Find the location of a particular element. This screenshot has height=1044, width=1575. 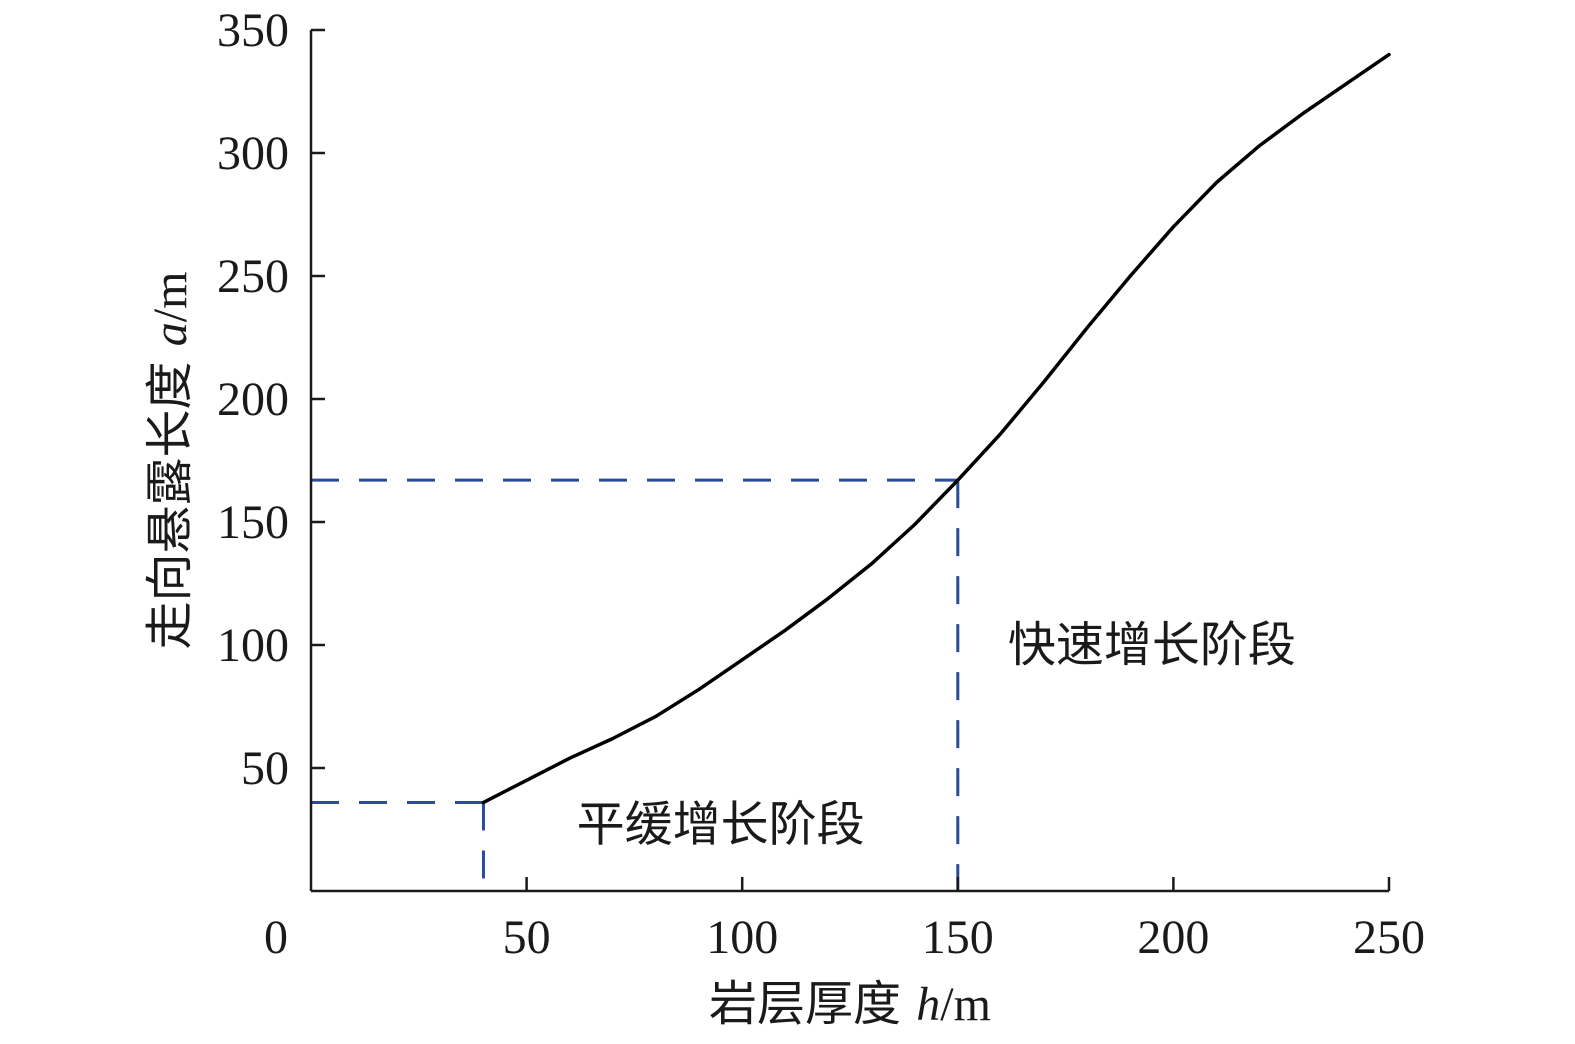

y-tick-label: 350 is located at coordinates (253, 30).